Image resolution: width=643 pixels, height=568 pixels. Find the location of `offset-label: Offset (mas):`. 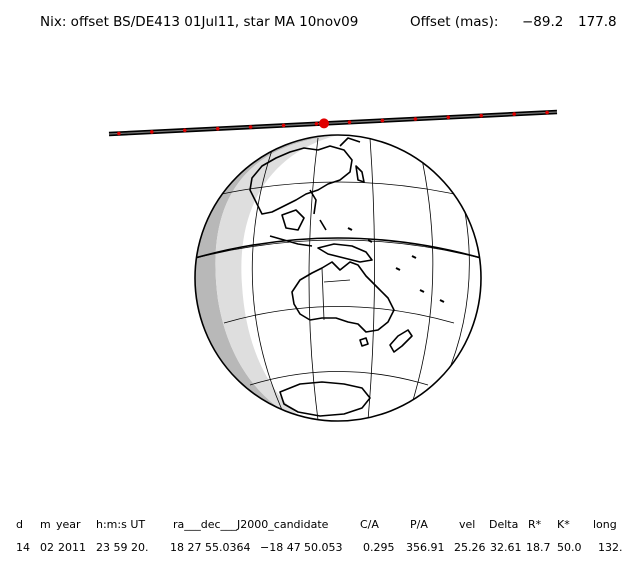

offset-label: Offset (mas): is located at coordinates (454, 22).